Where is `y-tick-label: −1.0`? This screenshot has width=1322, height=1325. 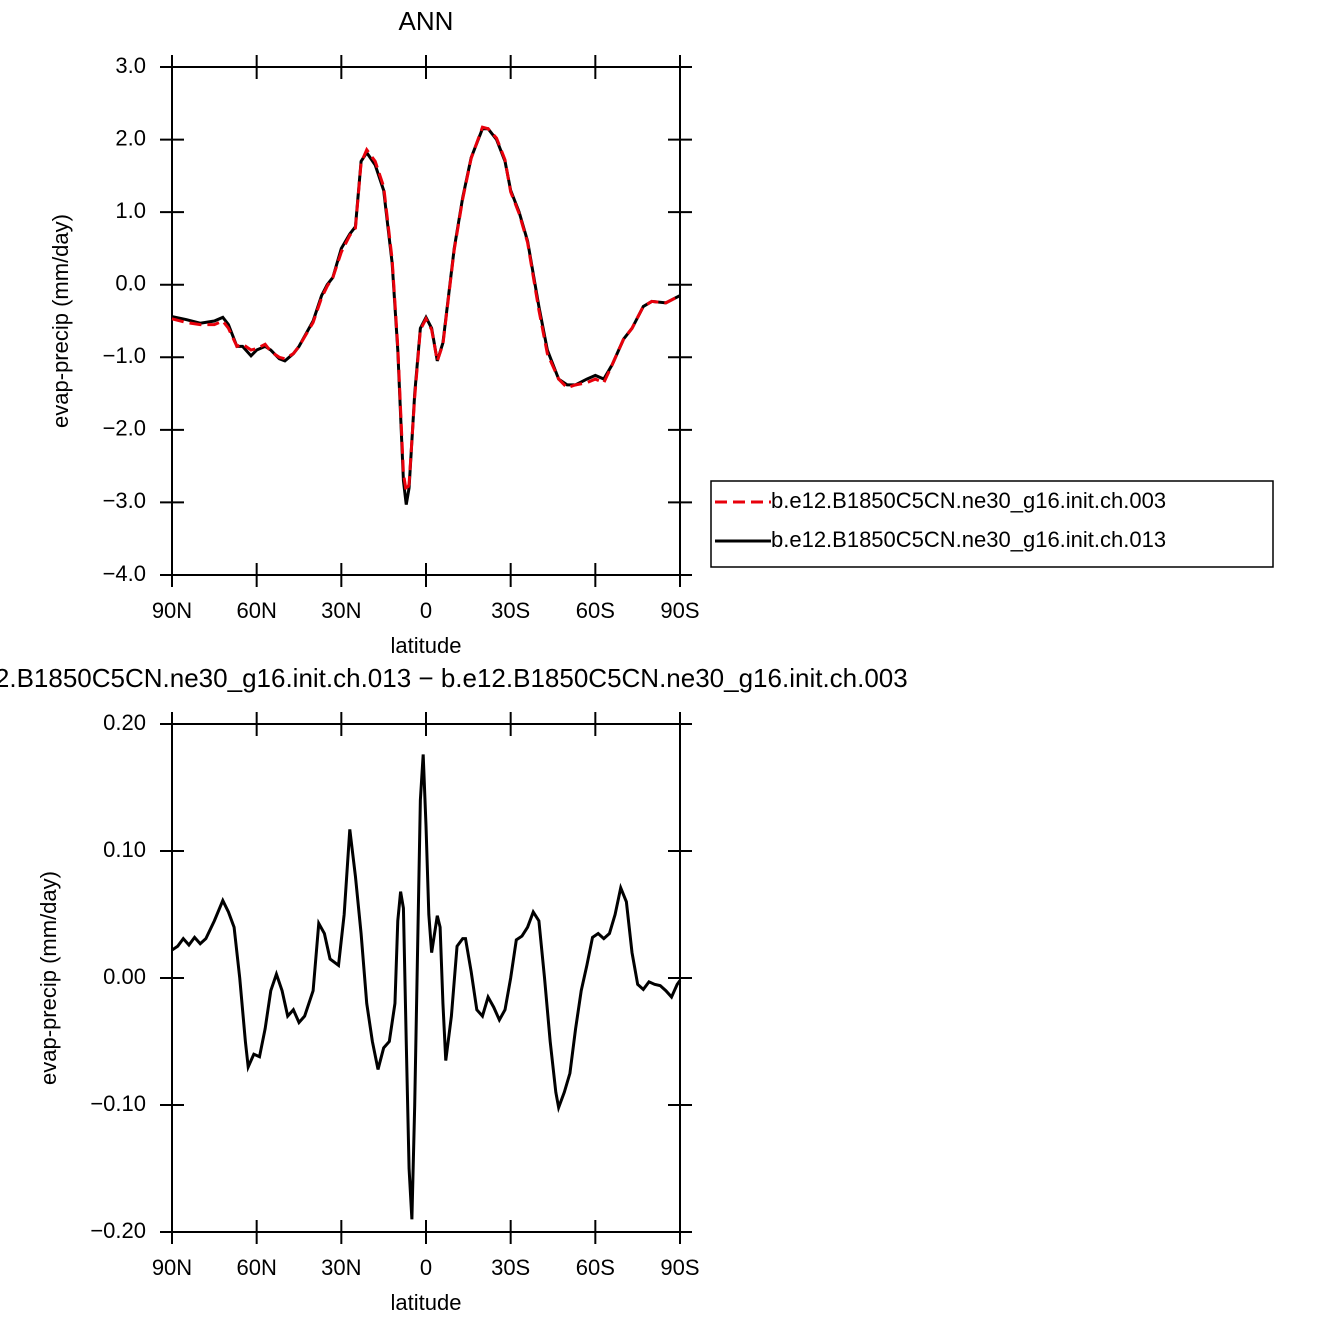
y-tick-label: −1.0 is located at coordinates (124, 355).